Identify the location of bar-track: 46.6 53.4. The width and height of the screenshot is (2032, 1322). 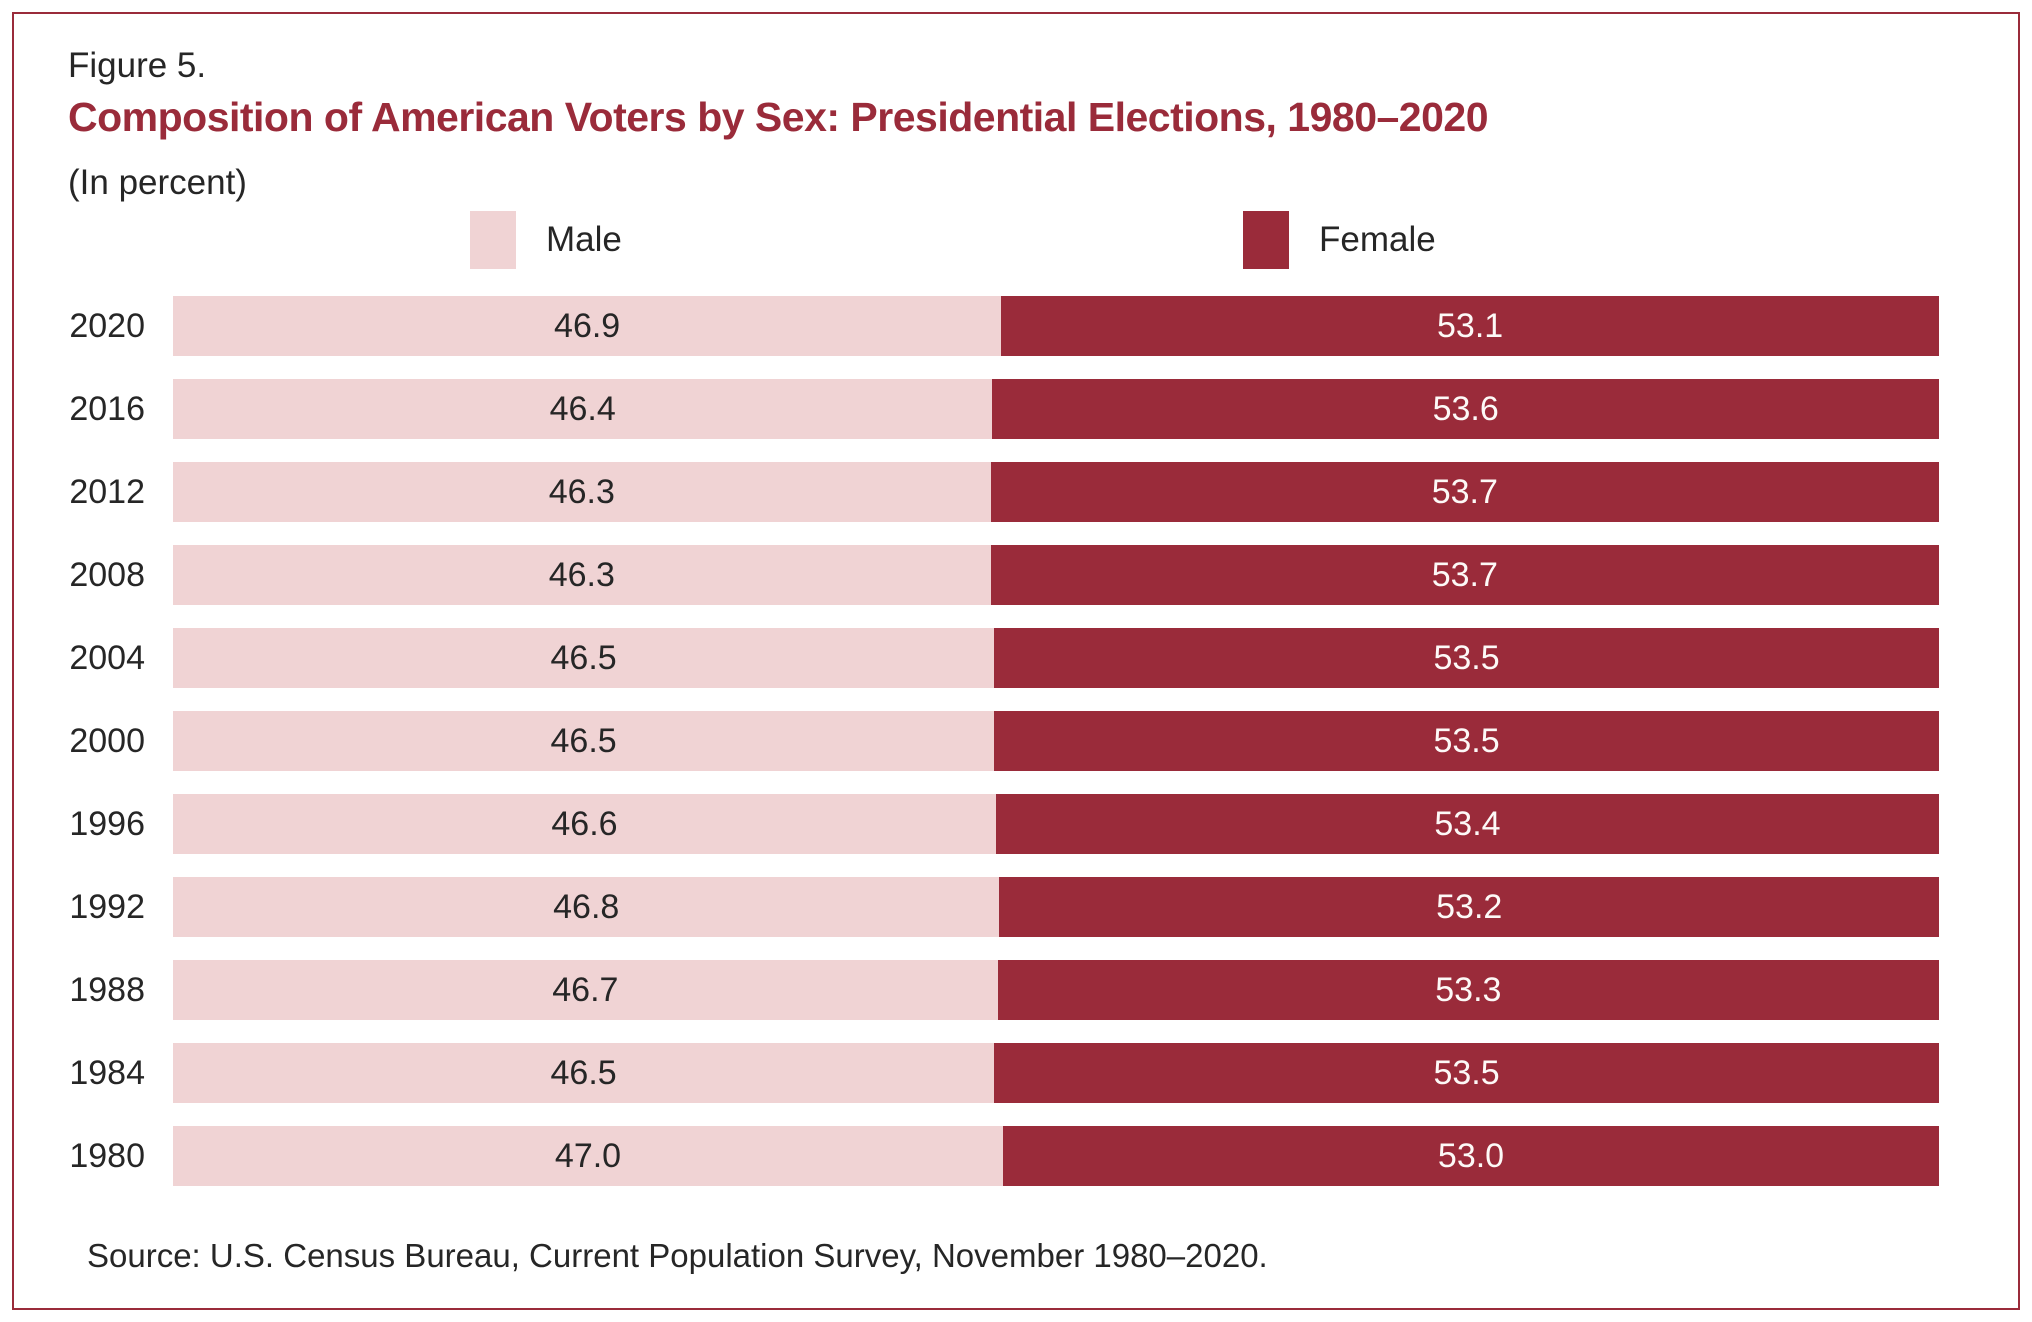
(1056, 824).